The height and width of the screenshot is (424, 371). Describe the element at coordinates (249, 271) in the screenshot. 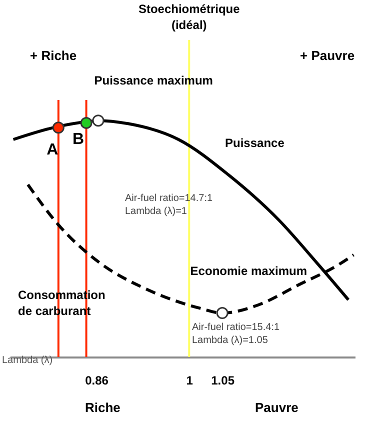

I see `annotation: Economie maximum` at that location.